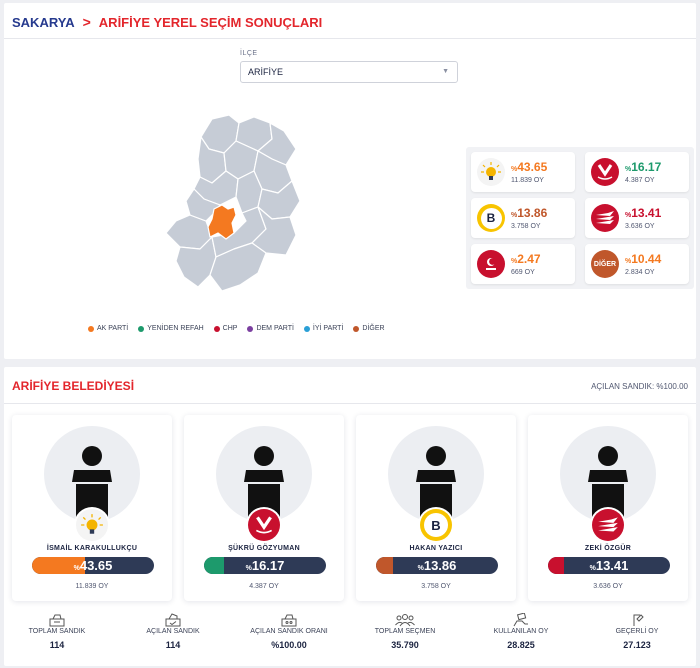  I want to click on stat-opened-ballot-boxes: AÇILAN SANDIK 114, so click(173, 631).